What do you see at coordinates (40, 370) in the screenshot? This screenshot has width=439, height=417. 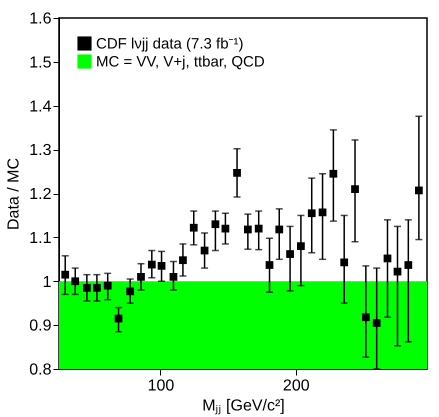 I see `y-tick-label: 0.8` at bounding box center [40, 370].